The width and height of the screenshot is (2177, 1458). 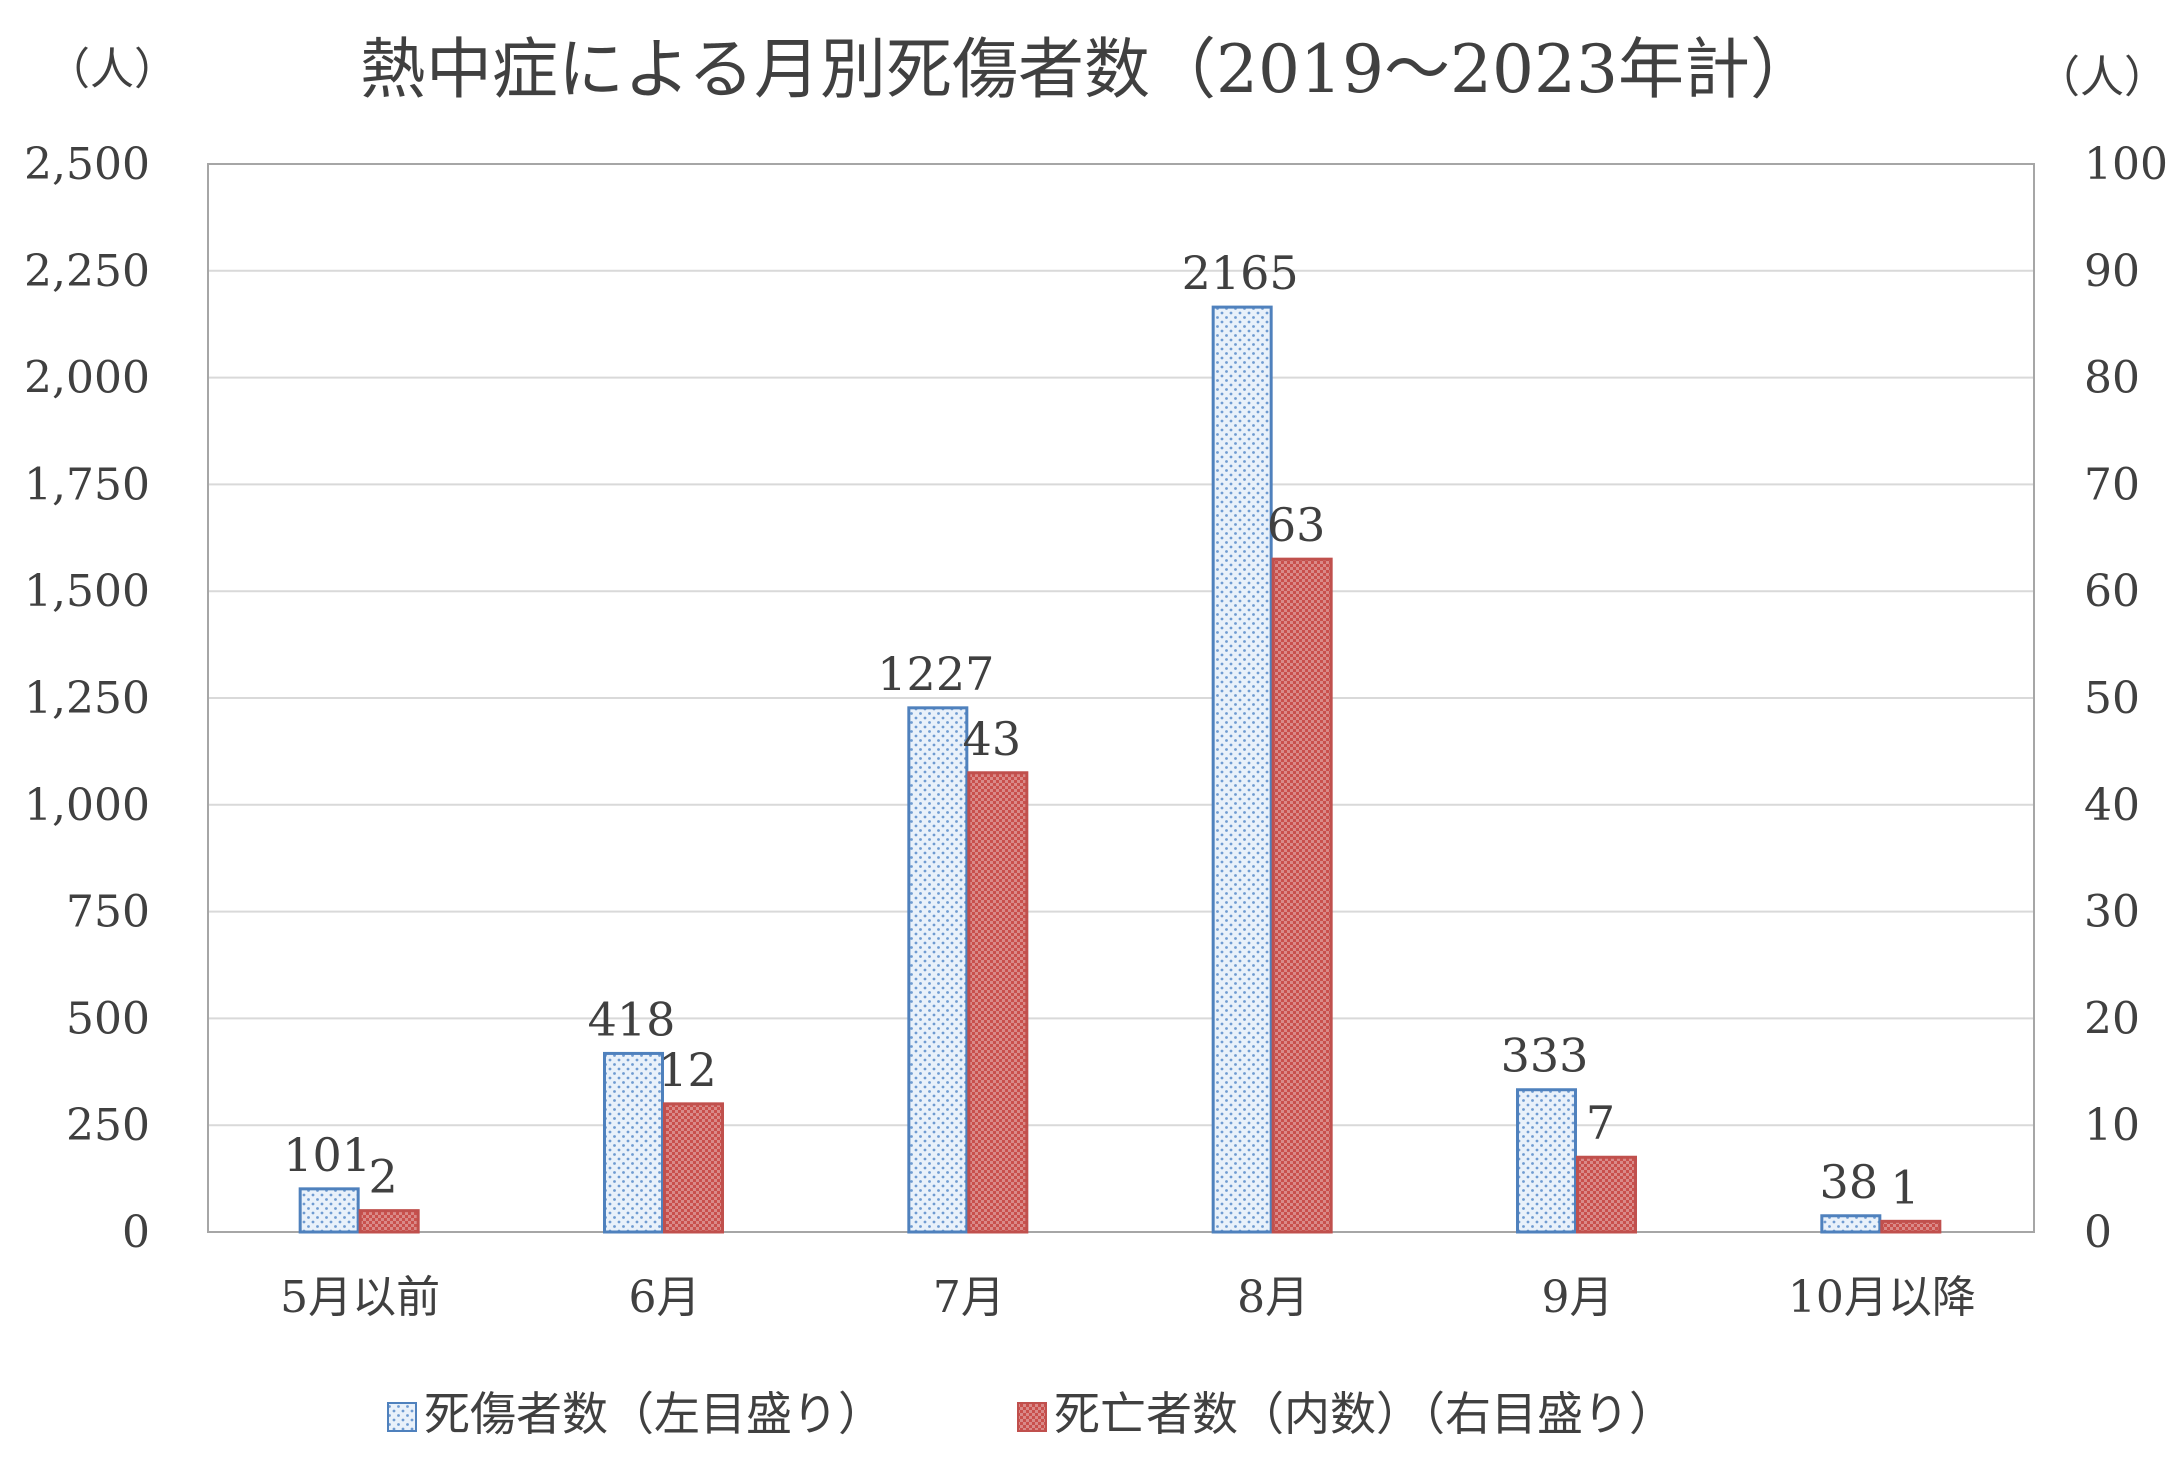 I want to click on legend-swatch-deaths, so click(x=1032, y=1417).